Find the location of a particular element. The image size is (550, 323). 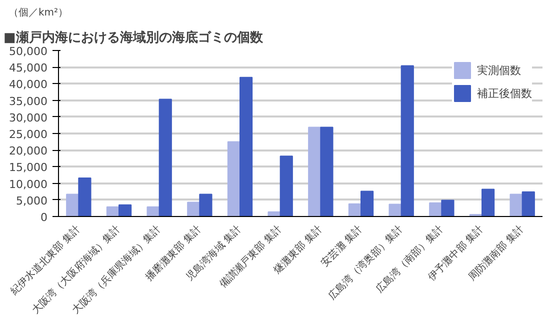

y-tick-label: 30,000 is located at coordinates (28, 117).